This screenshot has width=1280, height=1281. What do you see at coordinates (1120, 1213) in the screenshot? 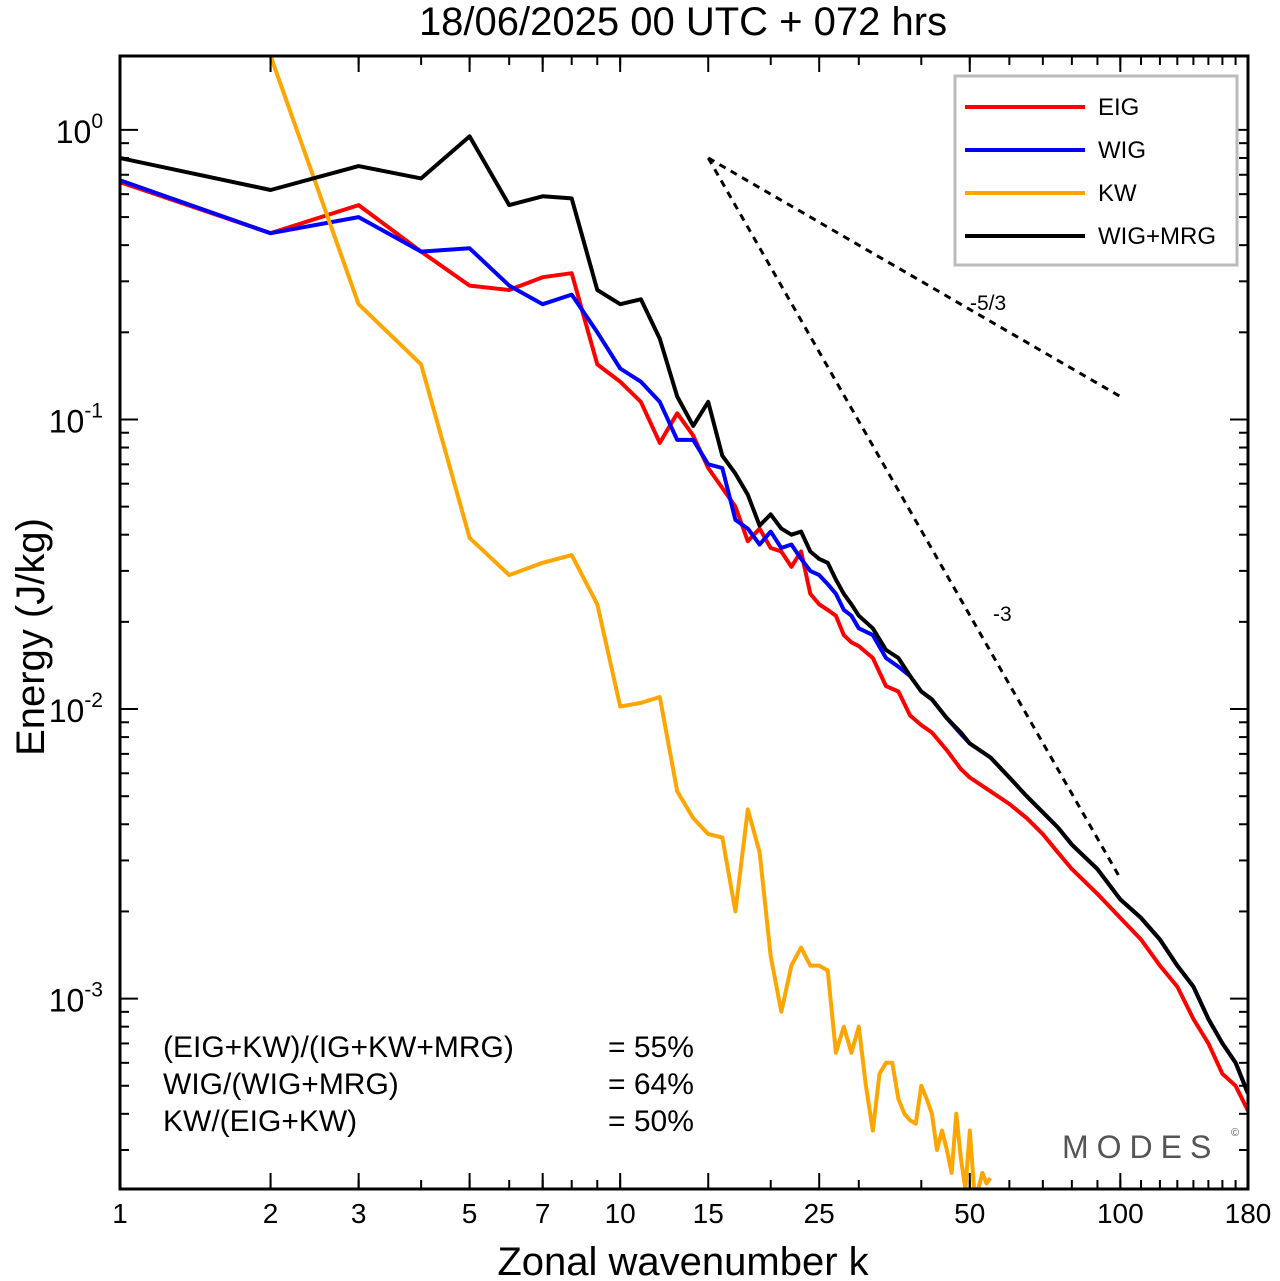
I see `x-tick-label: 100` at bounding box center [1120, 1213].